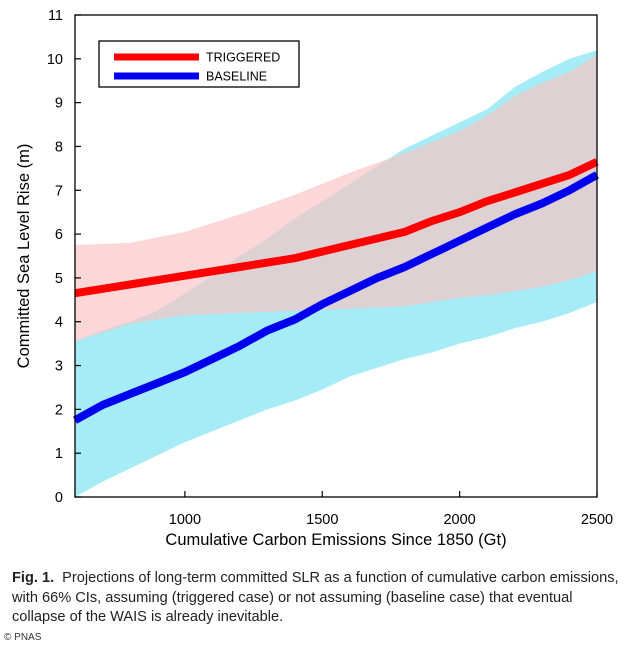 This screenshot has height=647, width=634. I want to click on legend: TRIGGERED BASELINE, so click(199, 64).